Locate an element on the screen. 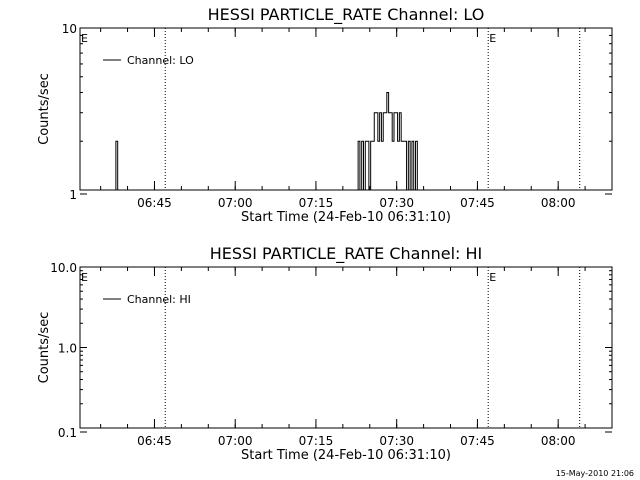 This screenshot has height=480, width=640. y-tick-label: 1.0 is located at coordinates (67, 349).